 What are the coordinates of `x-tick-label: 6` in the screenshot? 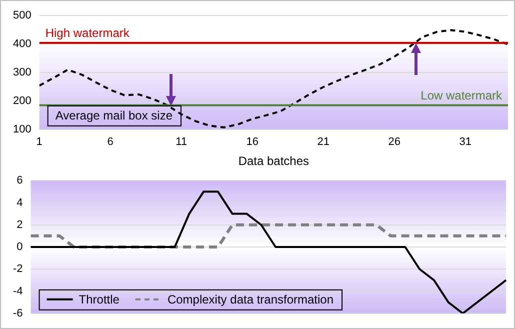 It's located at (110, 142).